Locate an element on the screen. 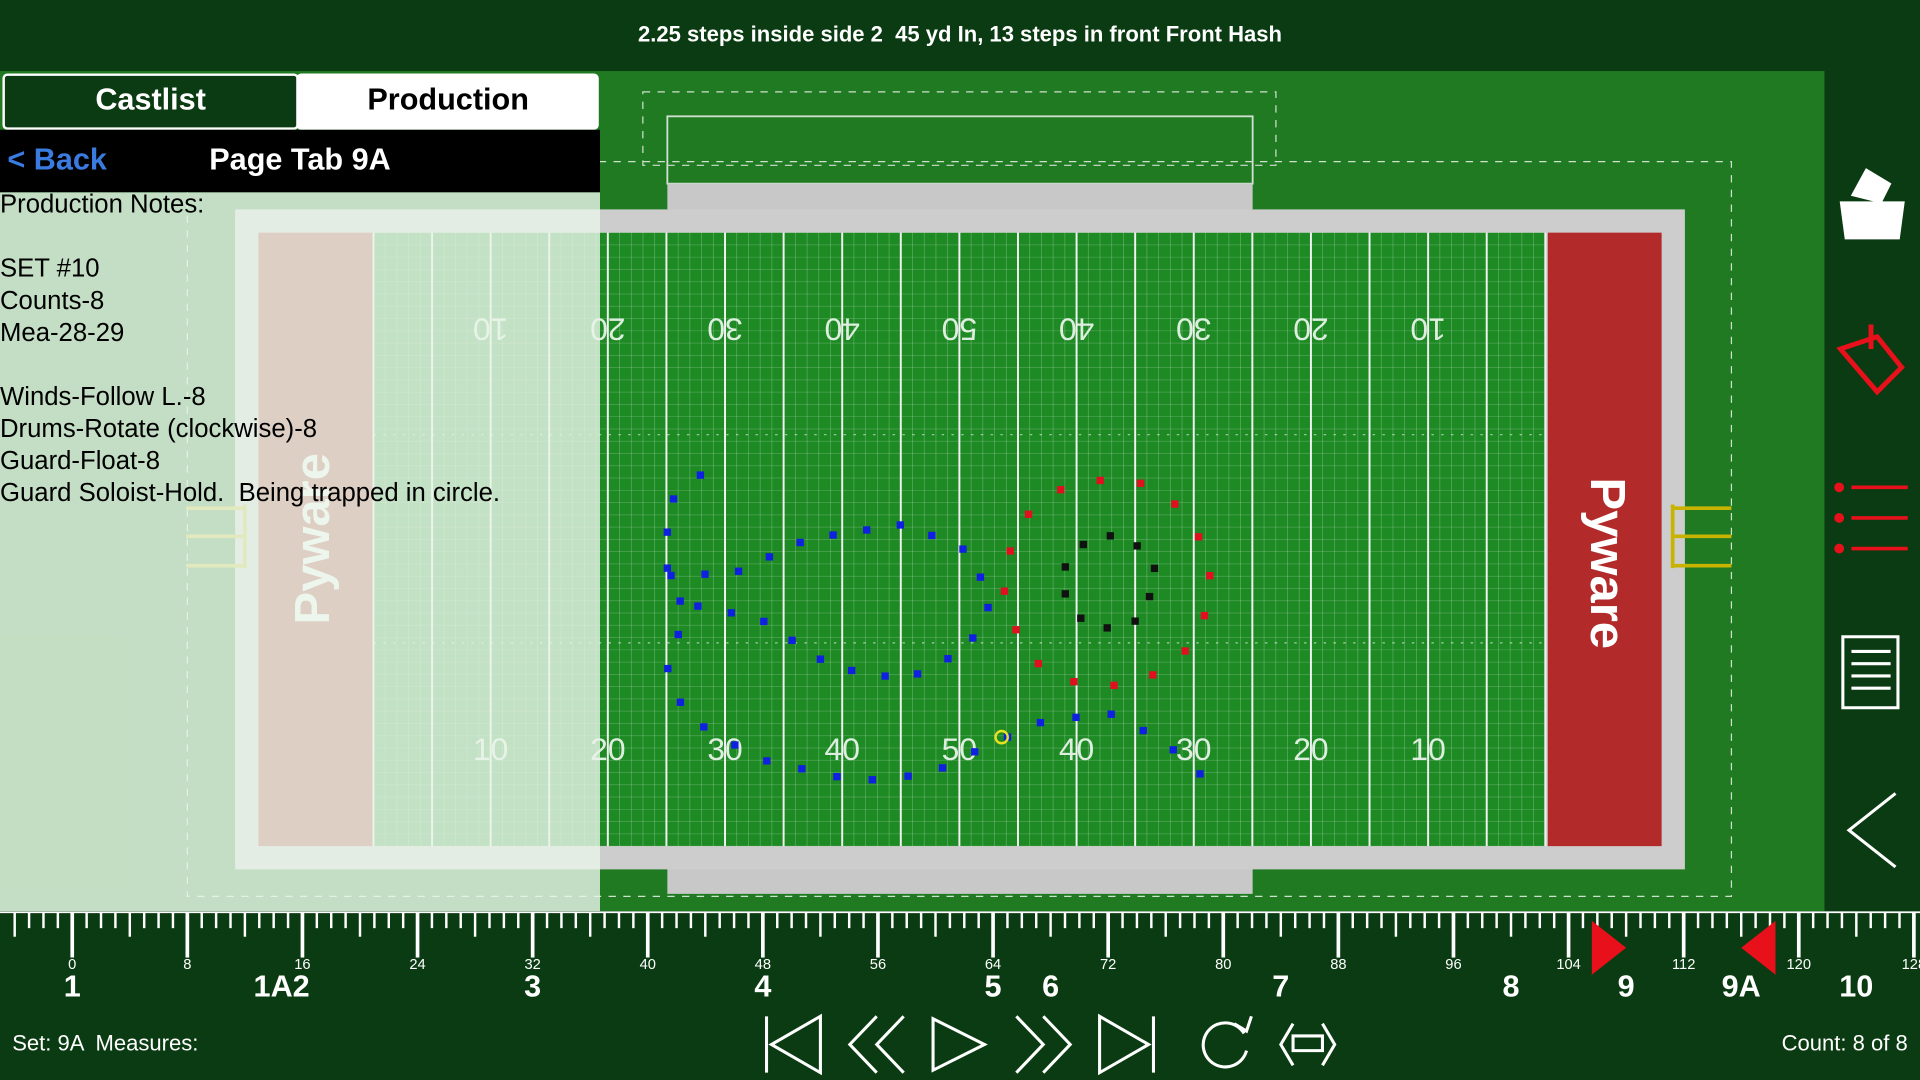  back-button: < Back is located at coordinates (57, 160).